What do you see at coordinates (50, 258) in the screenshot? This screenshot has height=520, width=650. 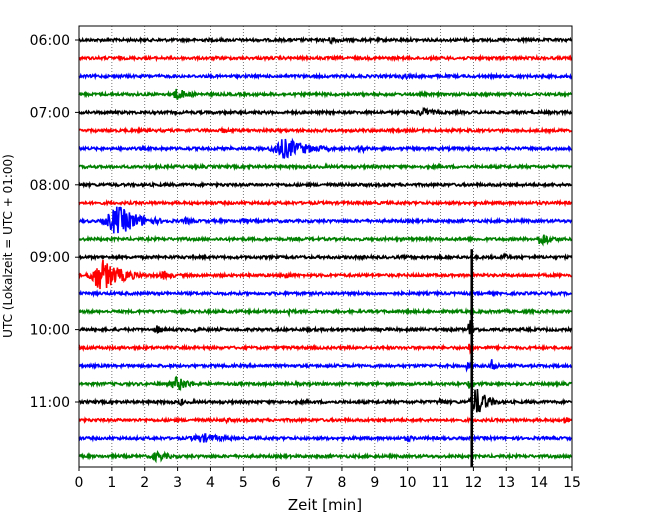 I see `y-tick-label: 09:00` at bounding box center [50, 258].